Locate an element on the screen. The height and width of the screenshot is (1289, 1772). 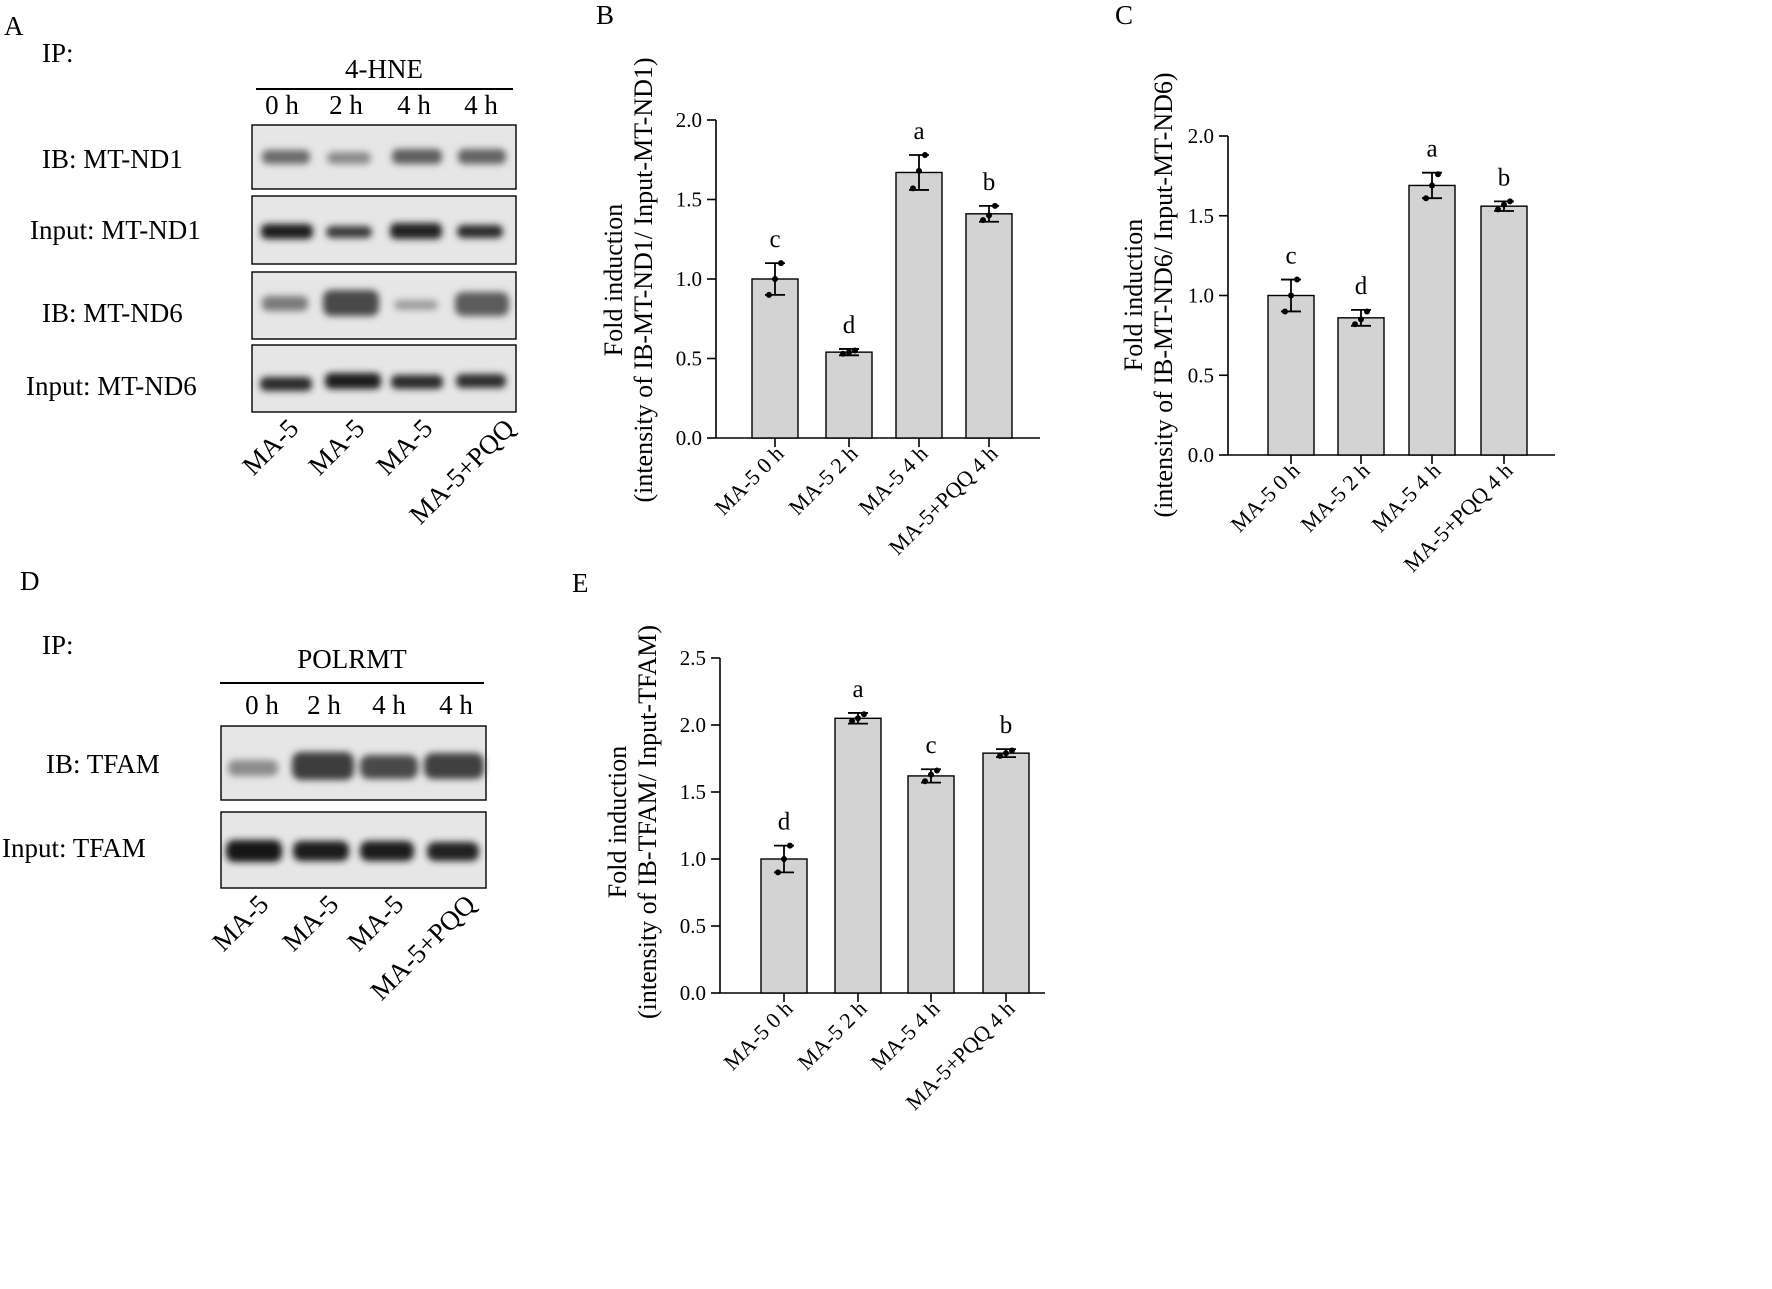
row-label-input-mt-nd6: Input: MT-ND6 is located at coordinates (111, 386).